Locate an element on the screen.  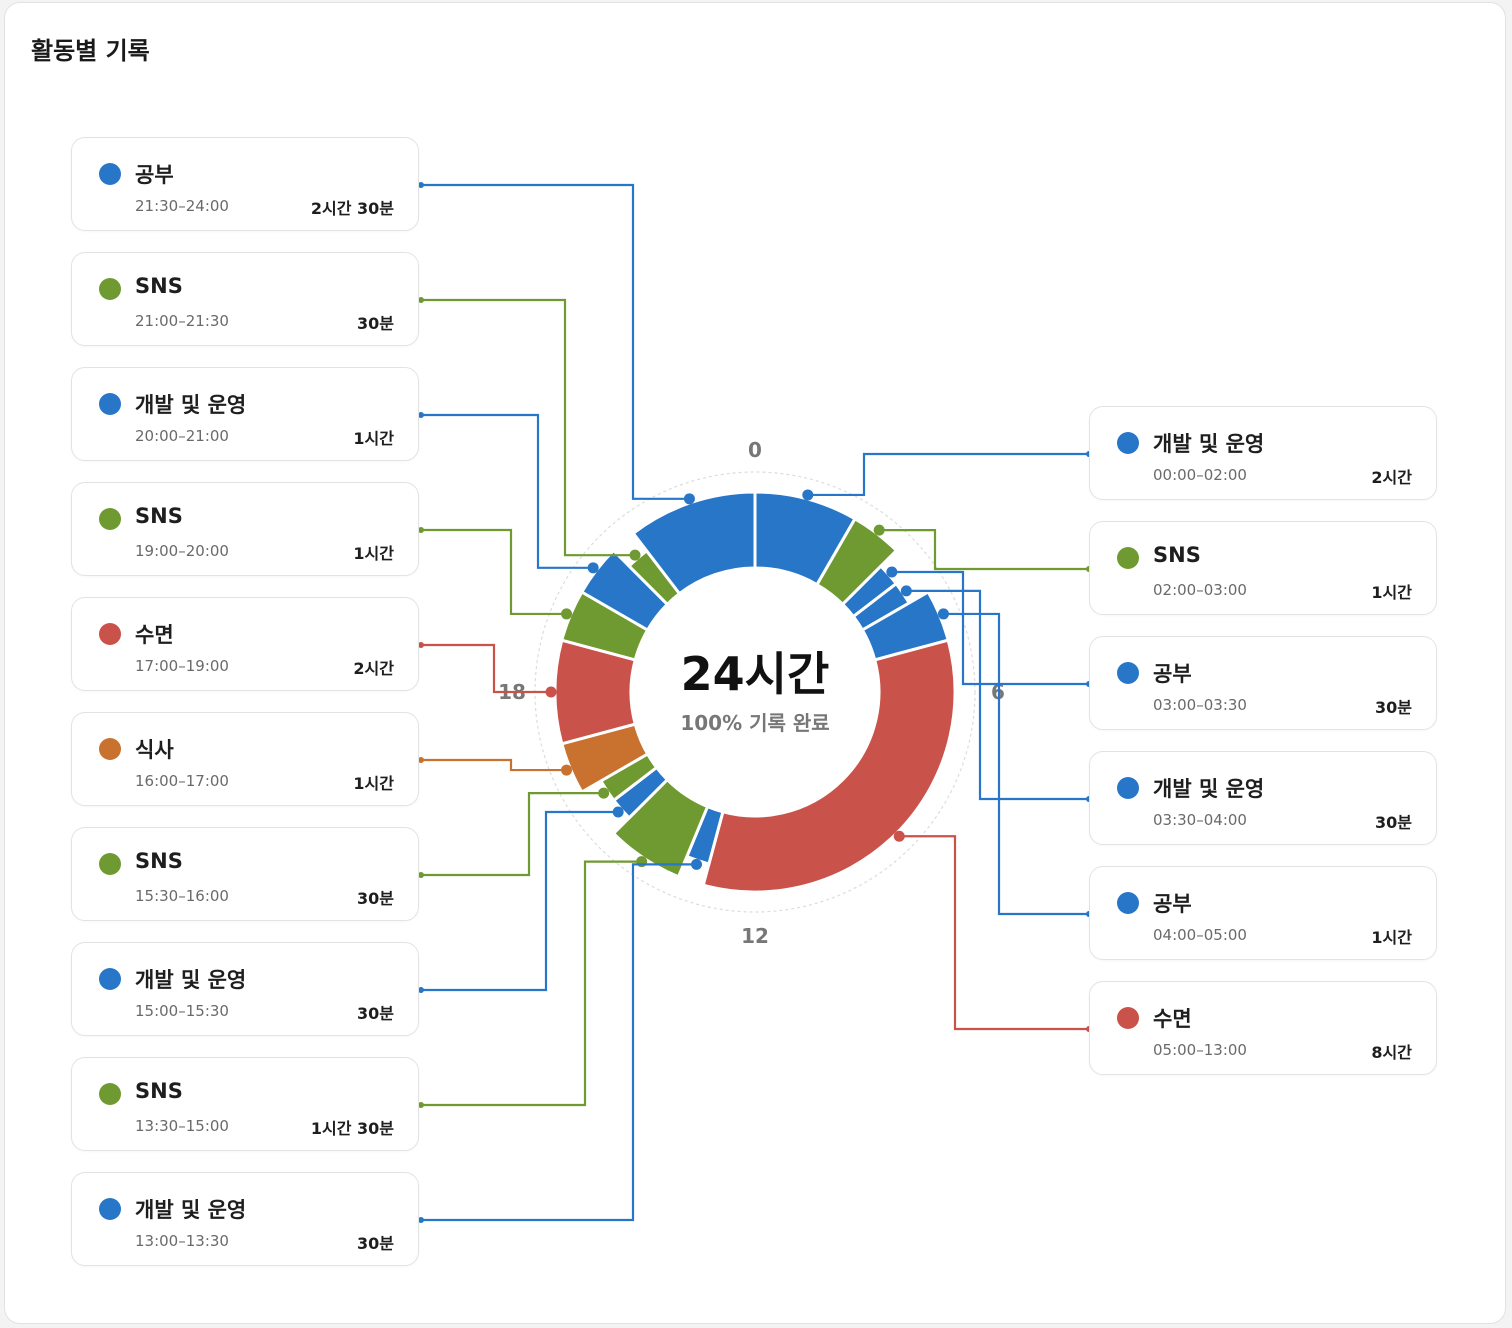
activity-item: 공부 03:00–03:30 30분 is located at coordinates (1263, 683).